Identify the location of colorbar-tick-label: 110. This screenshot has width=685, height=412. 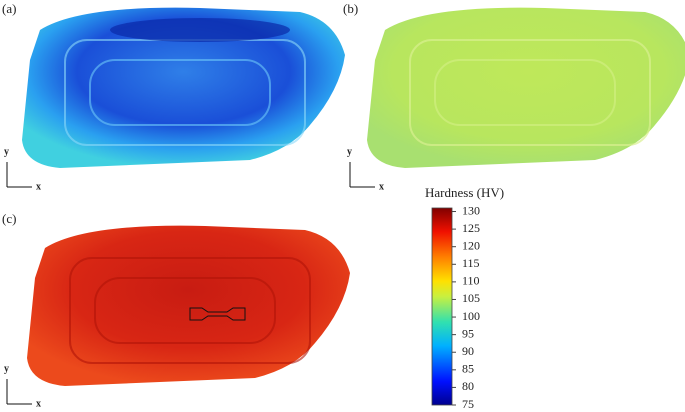
(471, 281).